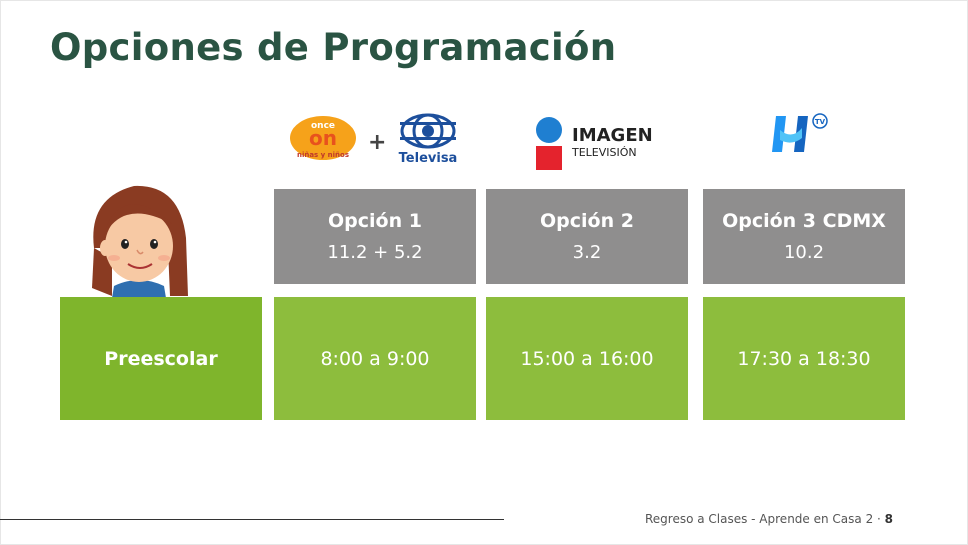  I want to click on time-text: 17:30 a 18:30, so click(804, 358).